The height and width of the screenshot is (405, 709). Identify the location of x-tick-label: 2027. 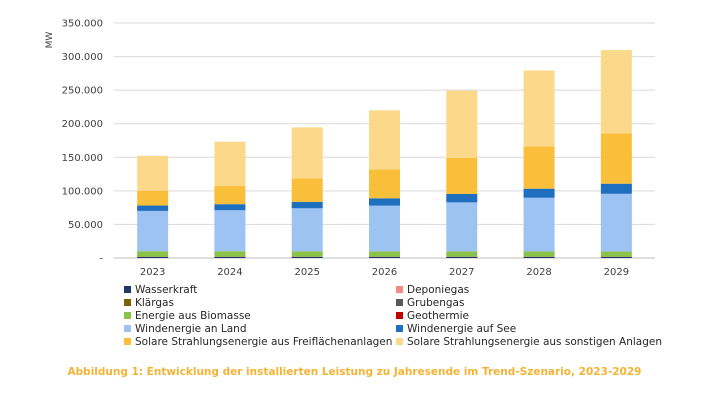
(461, 272).